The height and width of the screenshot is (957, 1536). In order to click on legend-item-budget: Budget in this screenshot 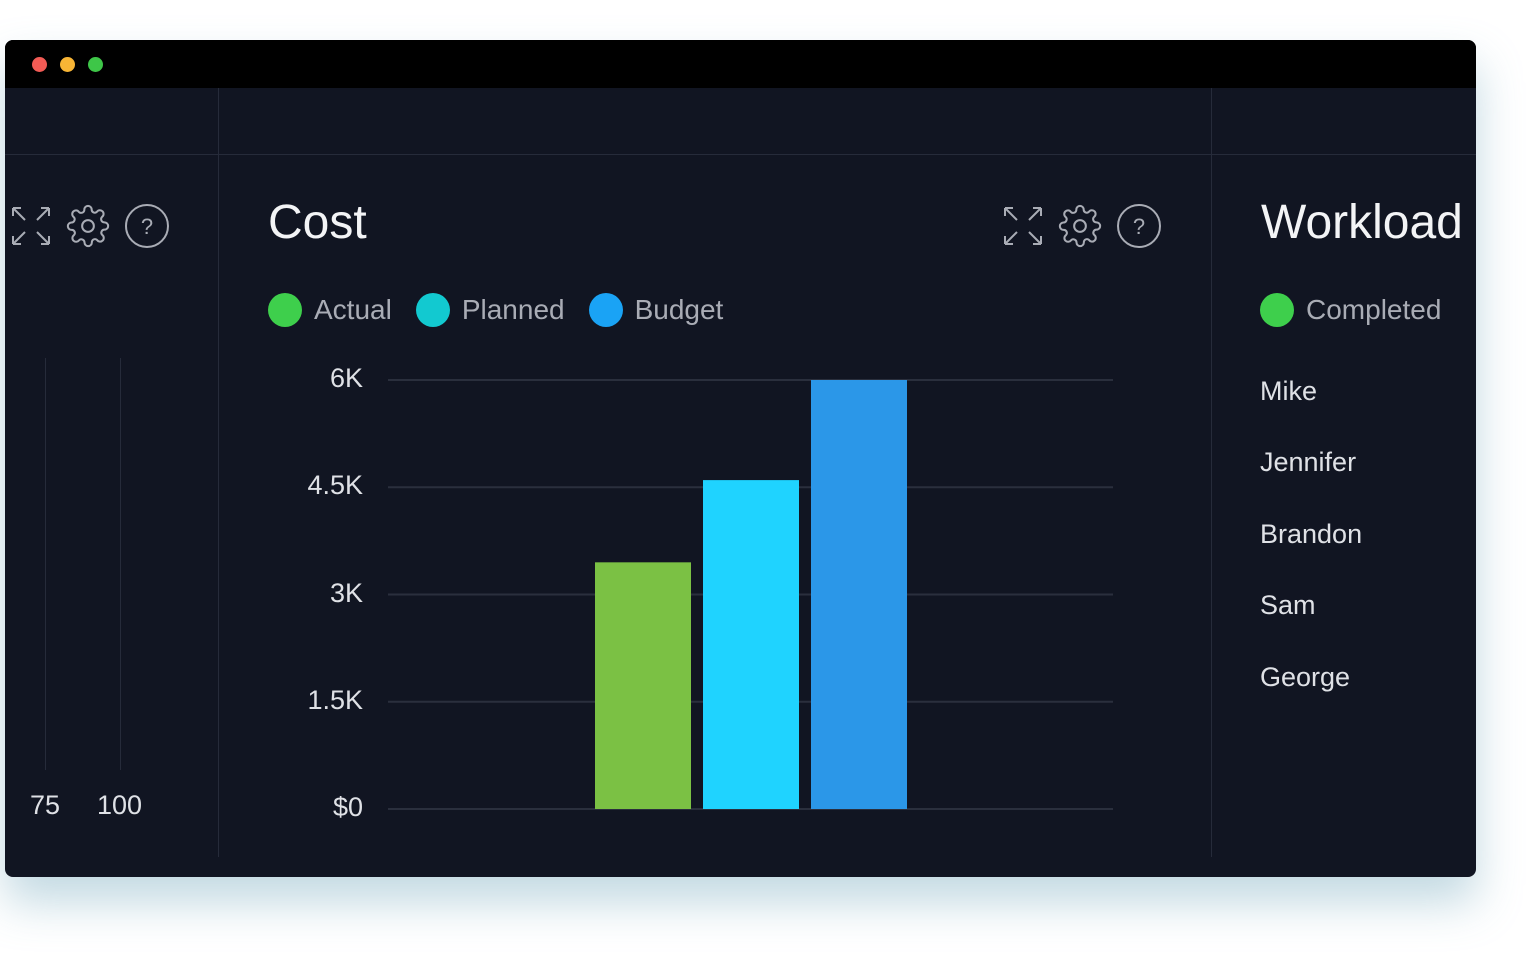, I will do `click(656, 310)`.